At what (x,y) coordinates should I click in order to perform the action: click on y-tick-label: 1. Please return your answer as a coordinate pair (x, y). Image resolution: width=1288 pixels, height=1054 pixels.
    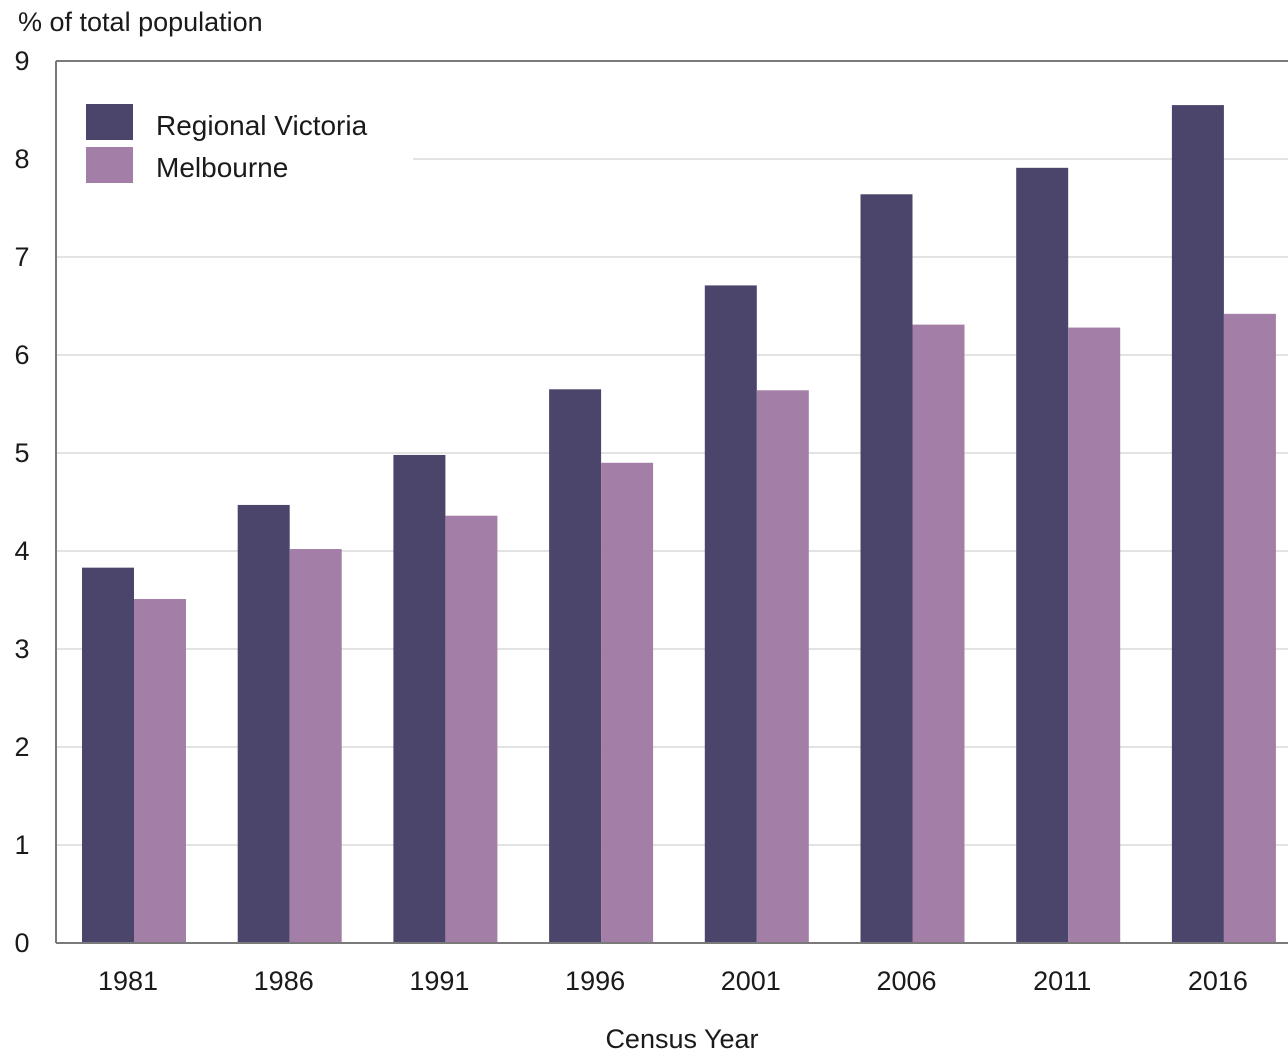
    Looking at the image, I should click on (21, 845).